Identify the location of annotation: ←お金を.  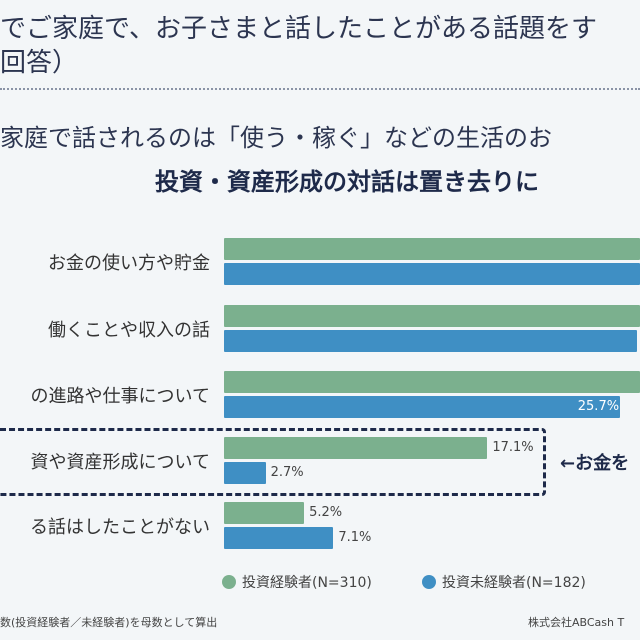
(595, 463).